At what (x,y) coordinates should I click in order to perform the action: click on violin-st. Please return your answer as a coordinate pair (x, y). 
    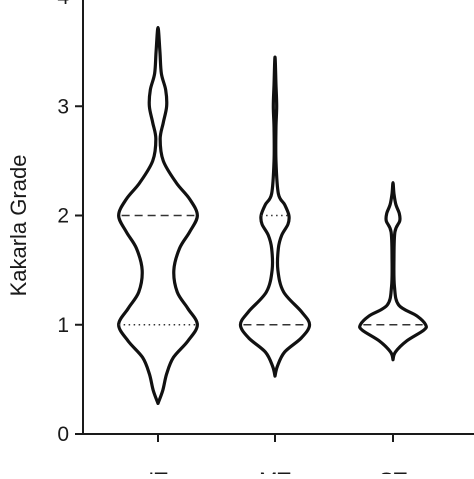
    Looking at the image, I should click on (393, 271).